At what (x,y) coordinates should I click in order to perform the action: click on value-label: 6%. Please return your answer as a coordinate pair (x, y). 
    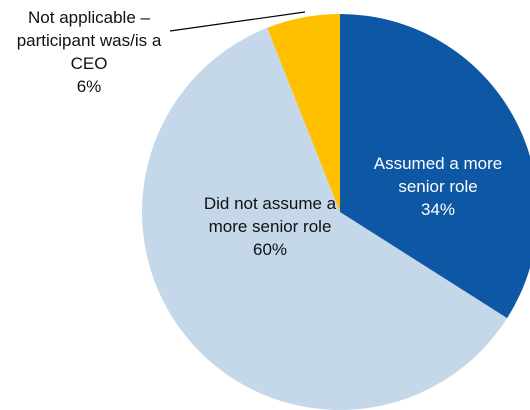
    Looking at the image, I should click on (89, 86).